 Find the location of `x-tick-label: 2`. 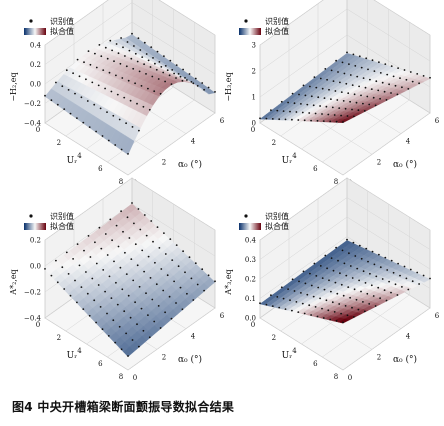

x-tick-label: 2 is located at coordinates (59, 143).